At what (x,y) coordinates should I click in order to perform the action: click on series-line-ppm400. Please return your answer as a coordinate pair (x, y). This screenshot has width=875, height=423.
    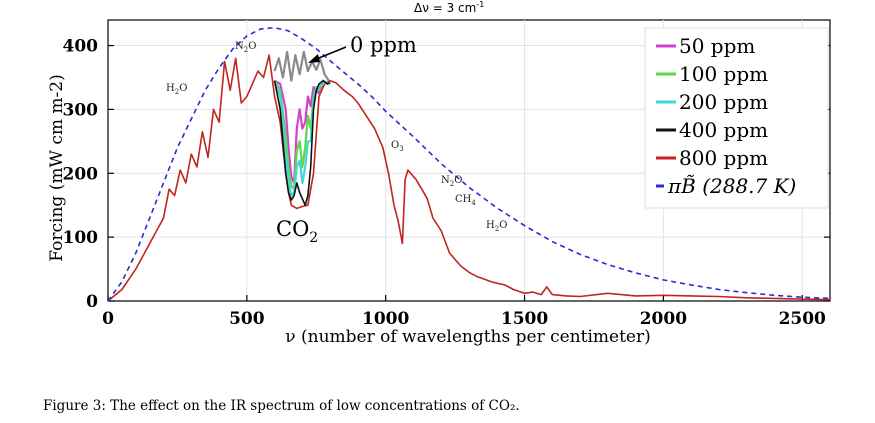
    Looking at the image, I should click on (302, 142).